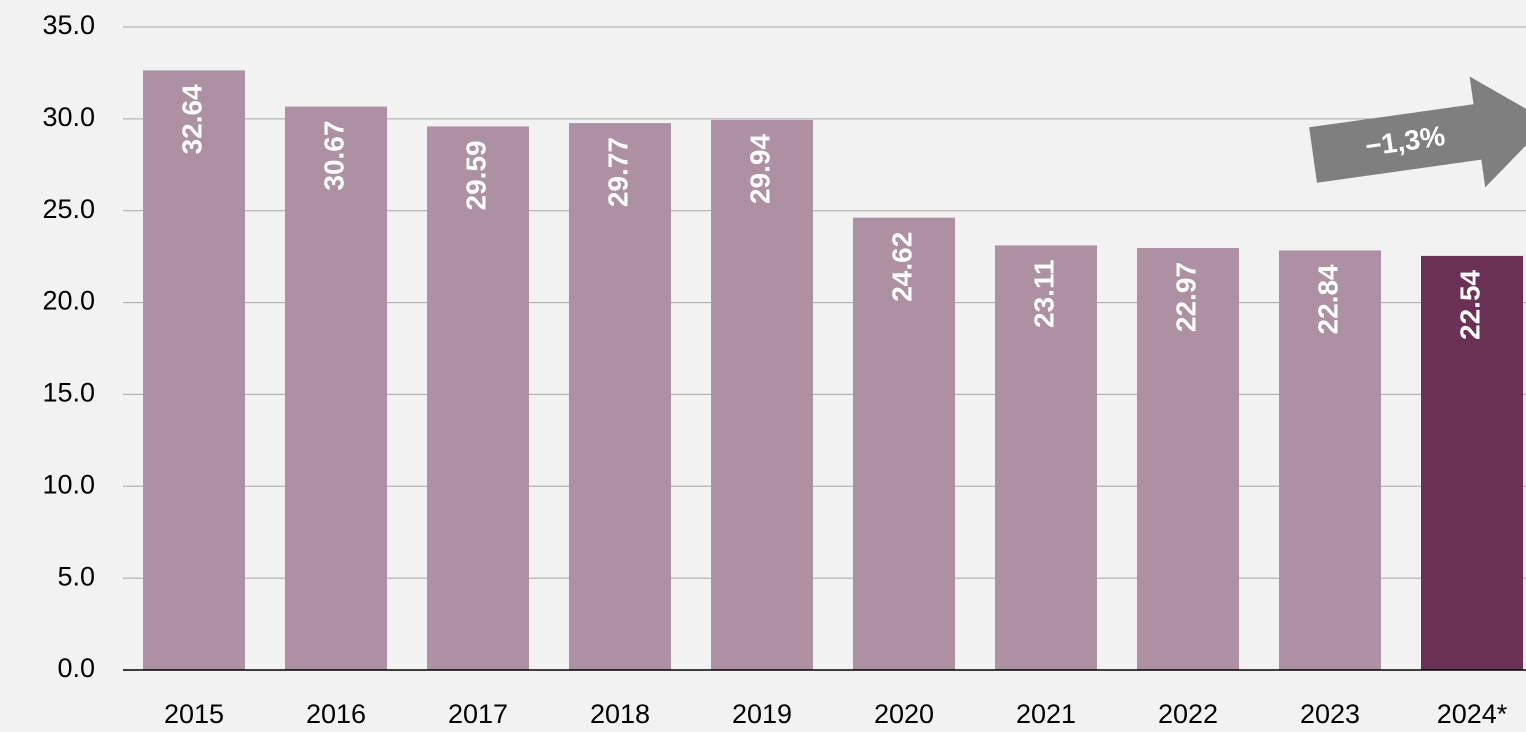 The width and height of the screenshot is (1526, 732). What do you see at coordinates (191, 119) in the screenshot?
I see `value-label: 32.64` at bounding box center [191, 119].